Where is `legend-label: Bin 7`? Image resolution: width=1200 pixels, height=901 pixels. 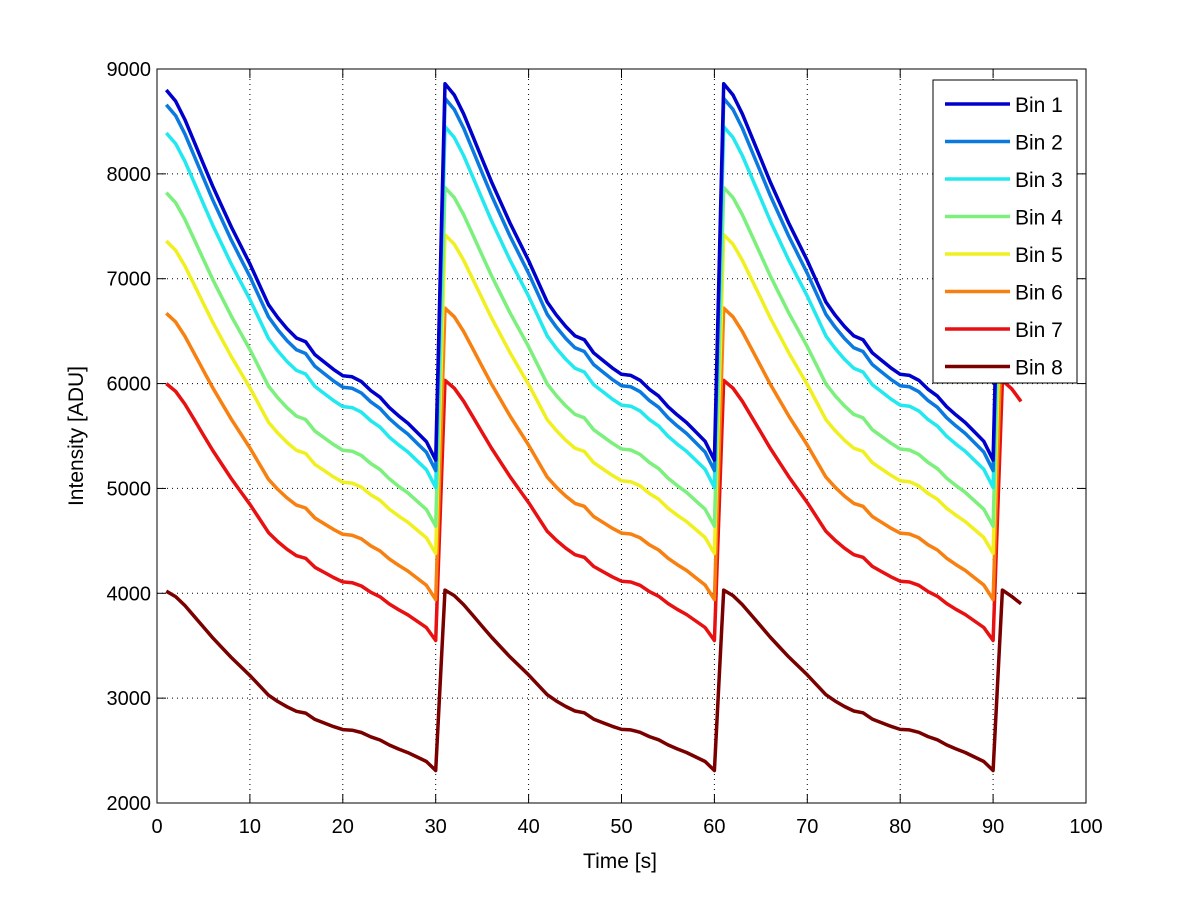 legend-label: Bin 7 is located at coordinates (1039, 330).